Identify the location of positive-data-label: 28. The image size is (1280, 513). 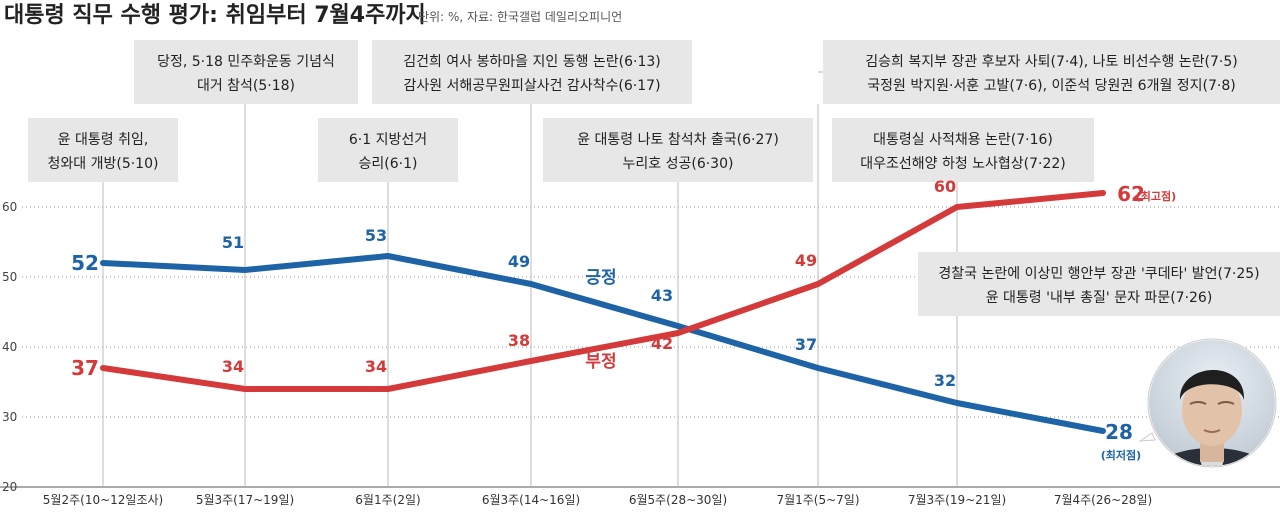
(1119, 432).